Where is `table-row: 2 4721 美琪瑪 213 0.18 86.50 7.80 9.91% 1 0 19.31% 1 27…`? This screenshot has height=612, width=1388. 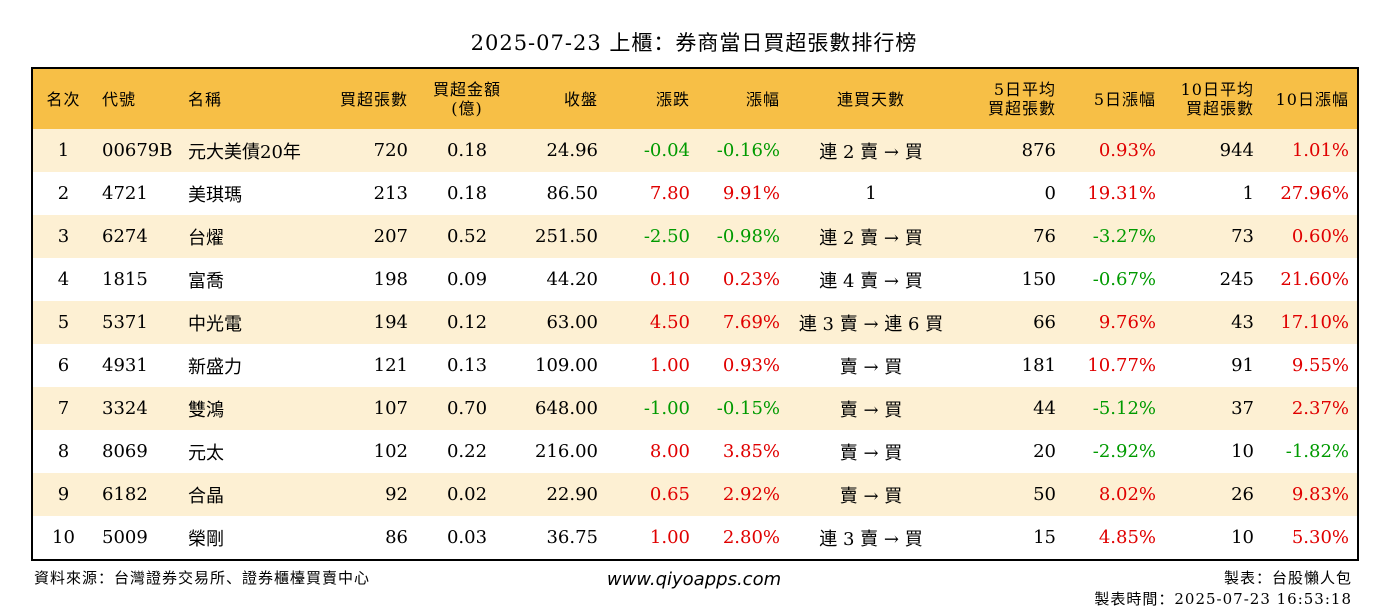 table-row: 2 4721 美琪瑪 213 0.18 86.50 7.80 9.91% 1 0 19.31% 1 27… is located at coordinates (695, 193).